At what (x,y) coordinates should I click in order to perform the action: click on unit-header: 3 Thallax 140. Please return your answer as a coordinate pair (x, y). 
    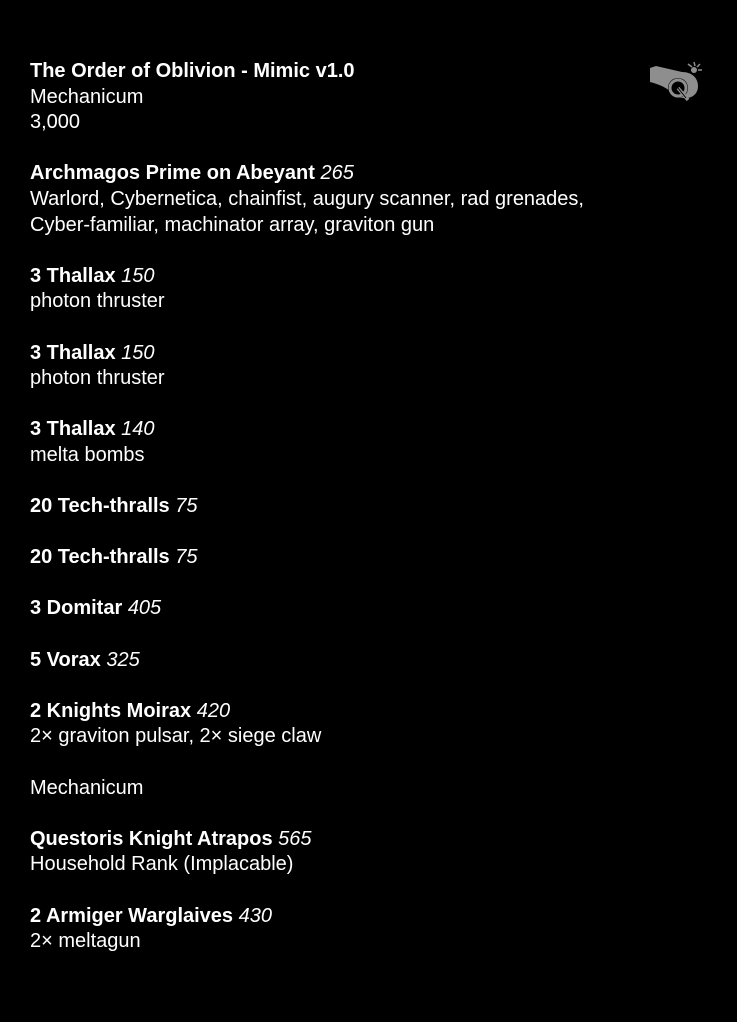
    Looking at the image, I should click on (370, 430).